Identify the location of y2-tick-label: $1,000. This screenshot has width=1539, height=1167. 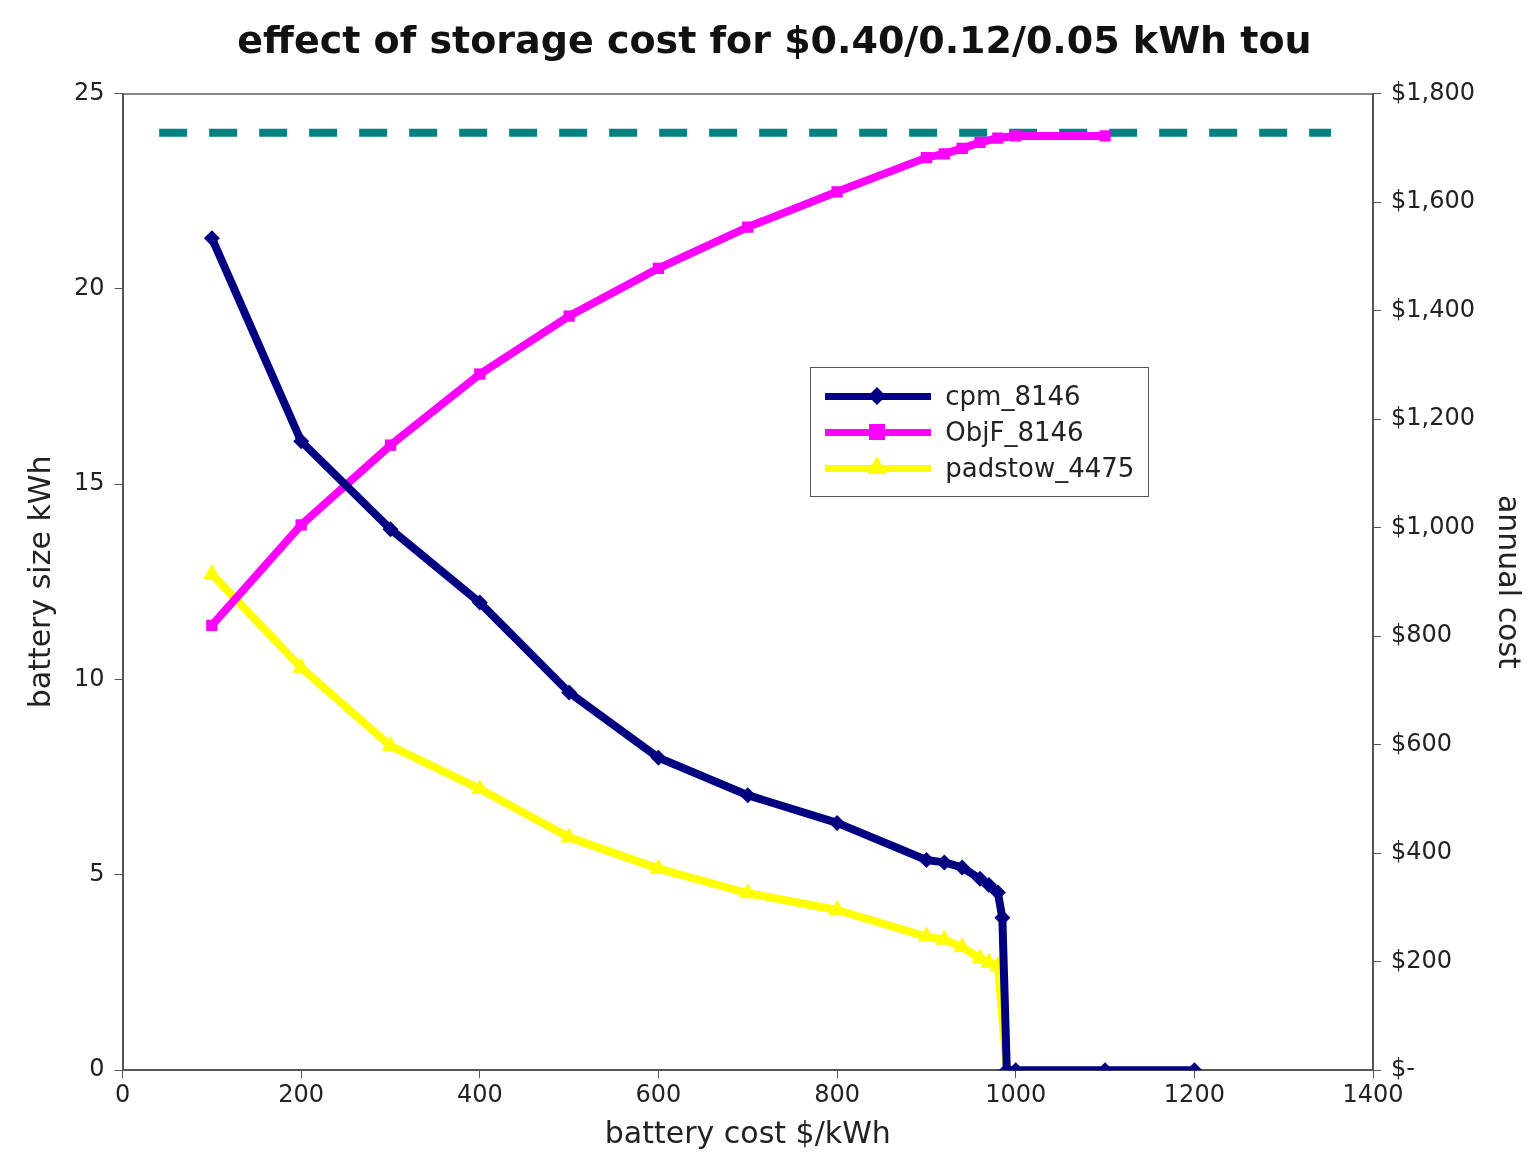
(1433, 525).